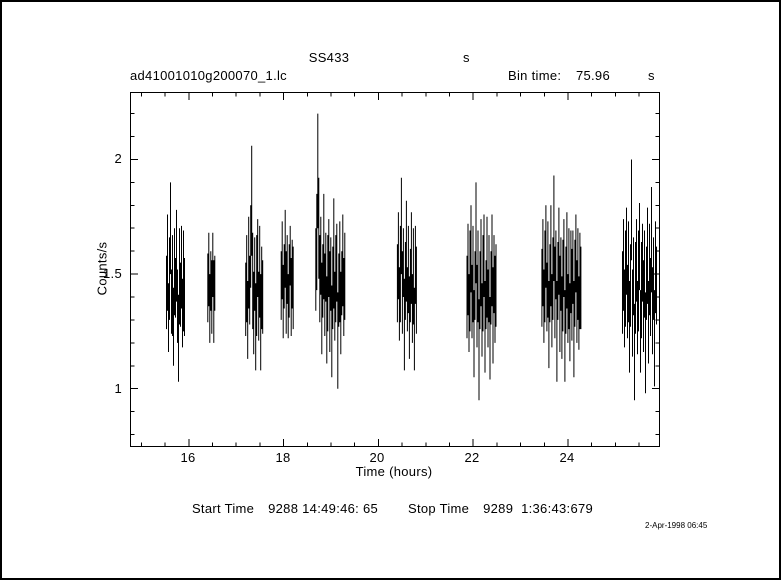 The width and height of the screenshot is (781, 580). I want to click on start-time-value: 9288 14:49:46: 65, so click(323, 508).